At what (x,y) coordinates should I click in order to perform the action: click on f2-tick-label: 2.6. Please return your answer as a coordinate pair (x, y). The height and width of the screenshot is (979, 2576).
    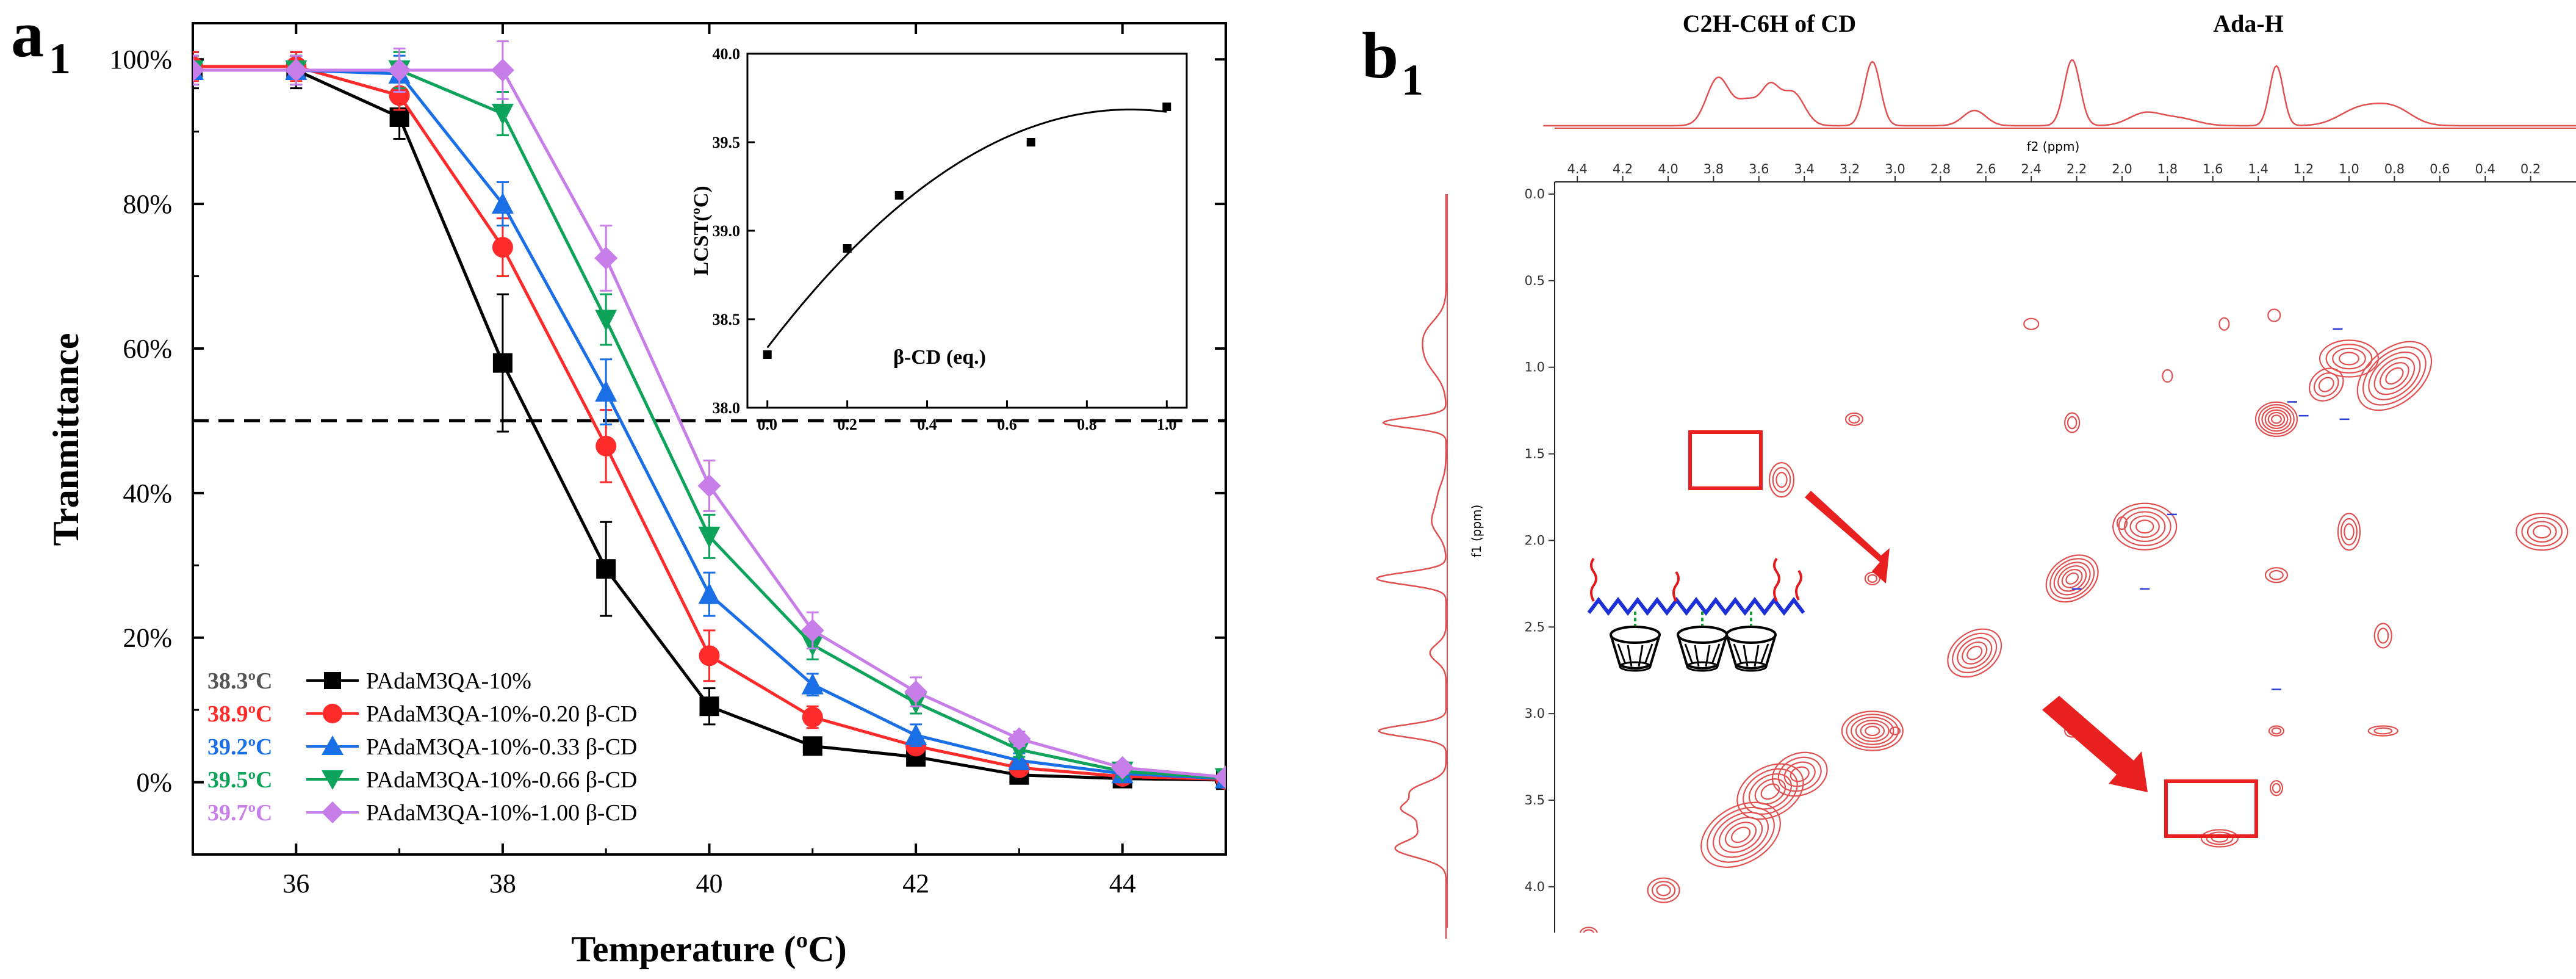
    Looking at the image, I should click on (1986, 169).